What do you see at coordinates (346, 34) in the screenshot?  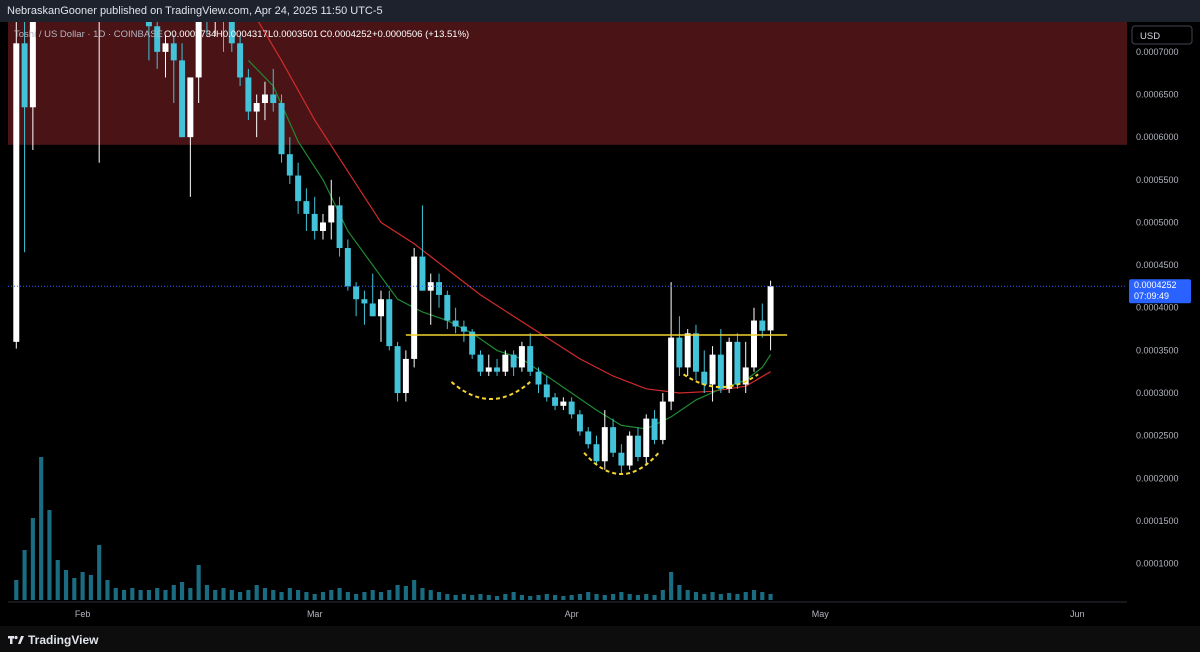 I see `legend-close: C0.0004252` at bounding box center [346, 34].